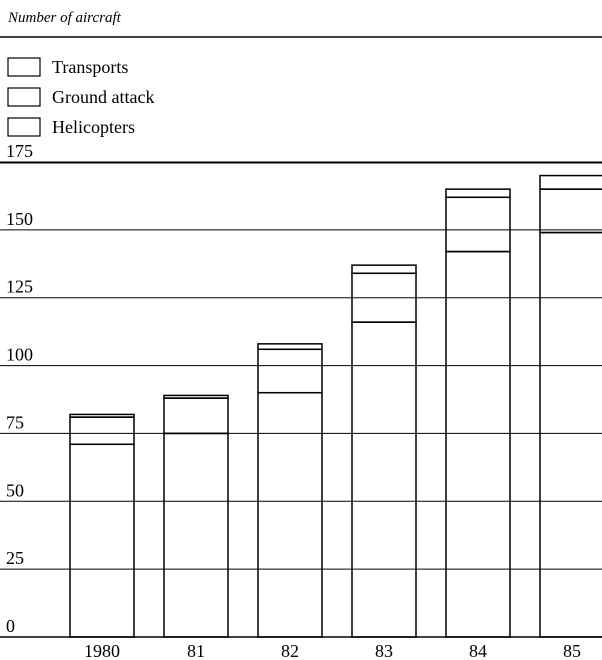  Describe the element at coordinates (19, 287) in the screenshot. I see `y-tick-label-125: 125` at that location.